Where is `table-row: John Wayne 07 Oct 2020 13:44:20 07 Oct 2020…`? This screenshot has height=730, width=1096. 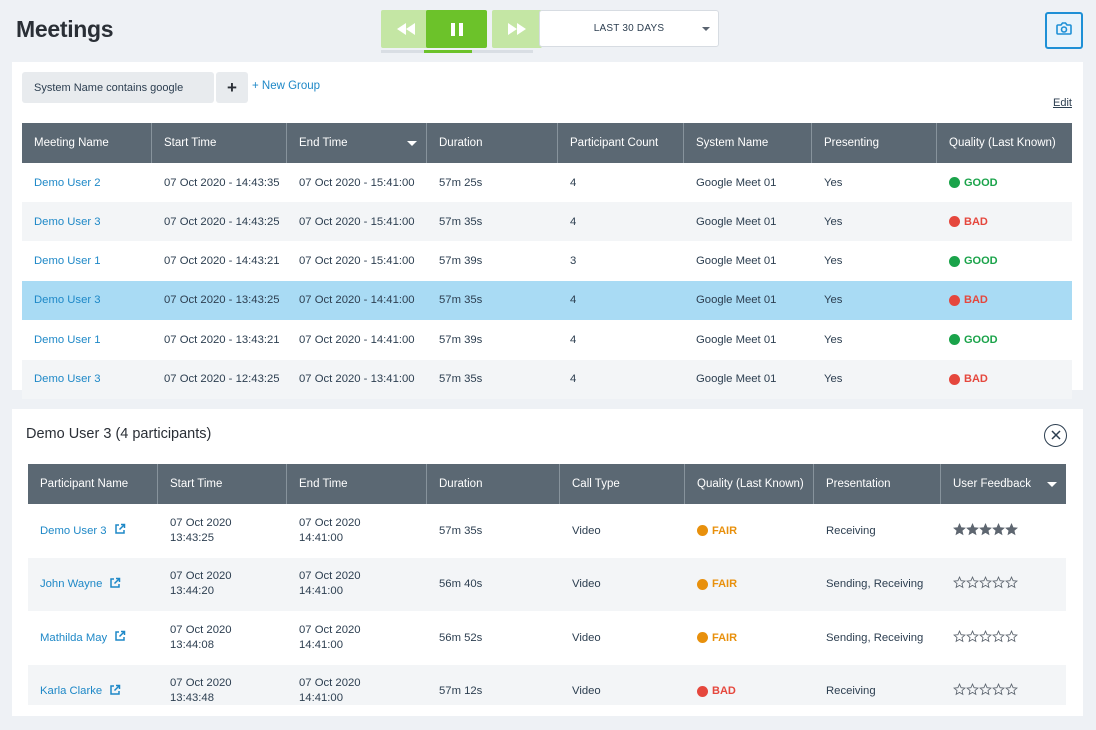 table-row: John Wayne 07 Oct 2020 13:44:20 07 Oct 2020… is located at coordinates (547, 584).